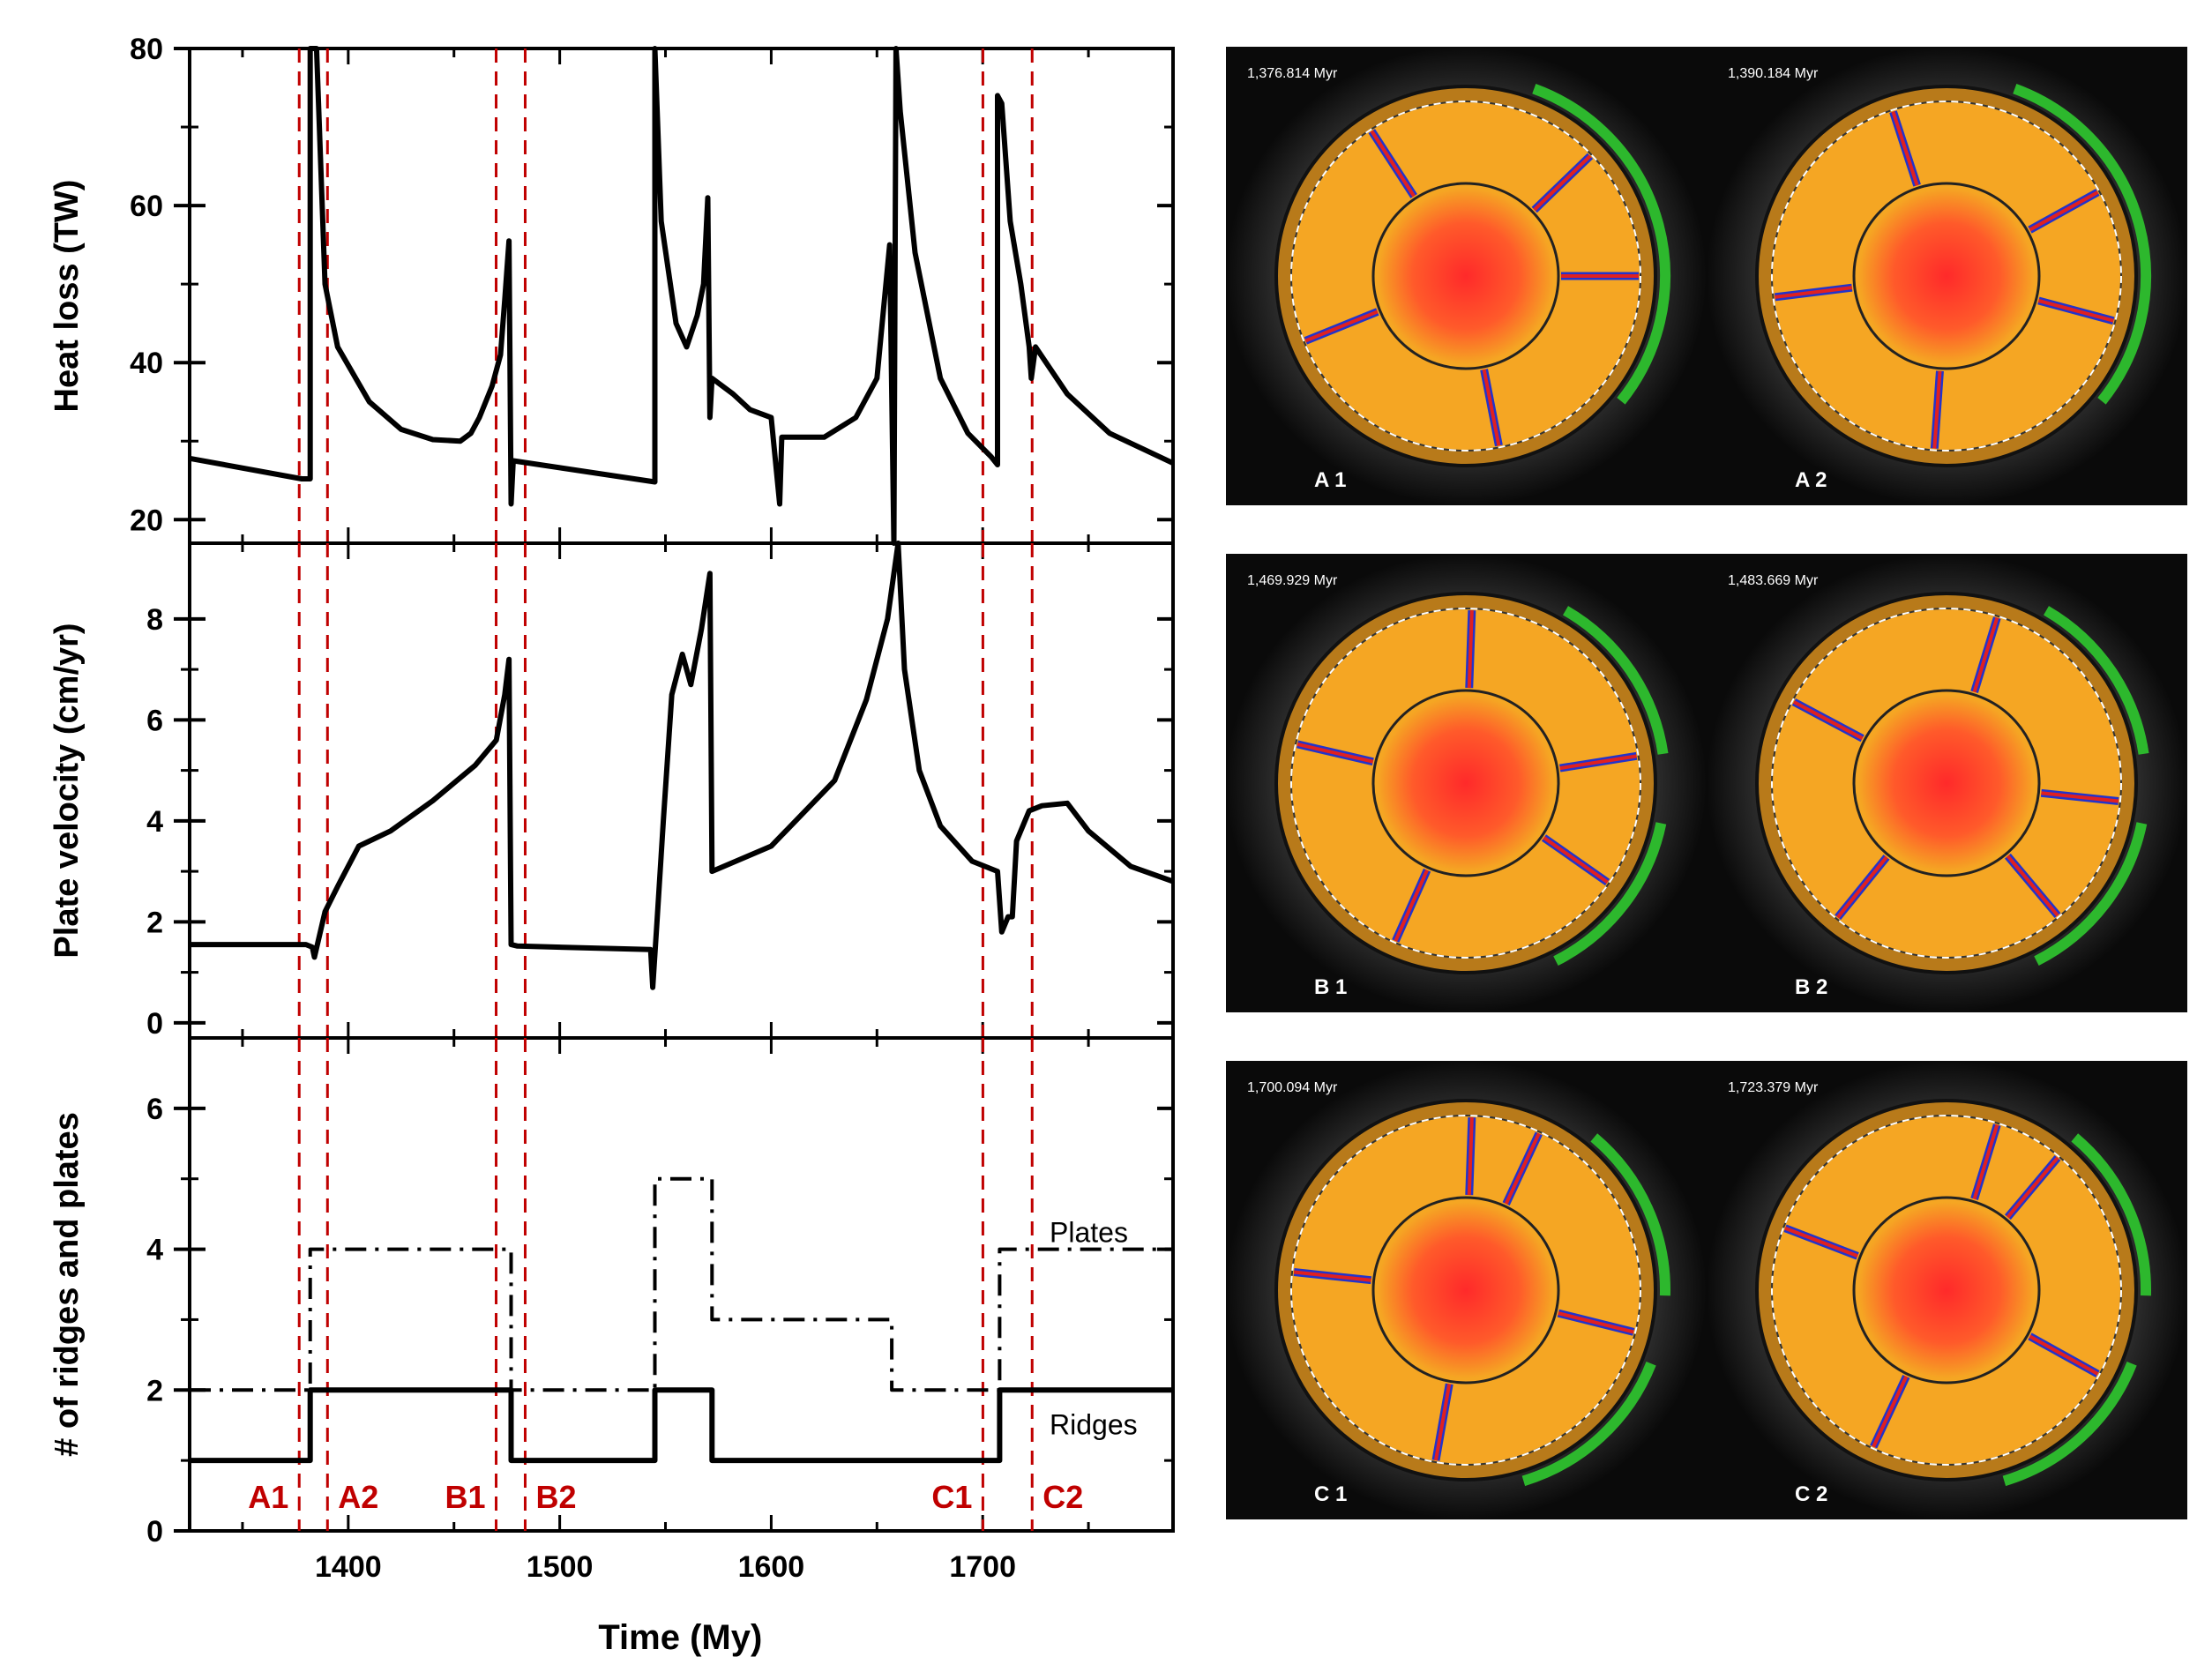 This screenshot has height=1657, width=2212. Describe the element at coordinates (1773, 580) in the screenshot. I see `snapshot-time: 1,483.669 Myr` at that location.